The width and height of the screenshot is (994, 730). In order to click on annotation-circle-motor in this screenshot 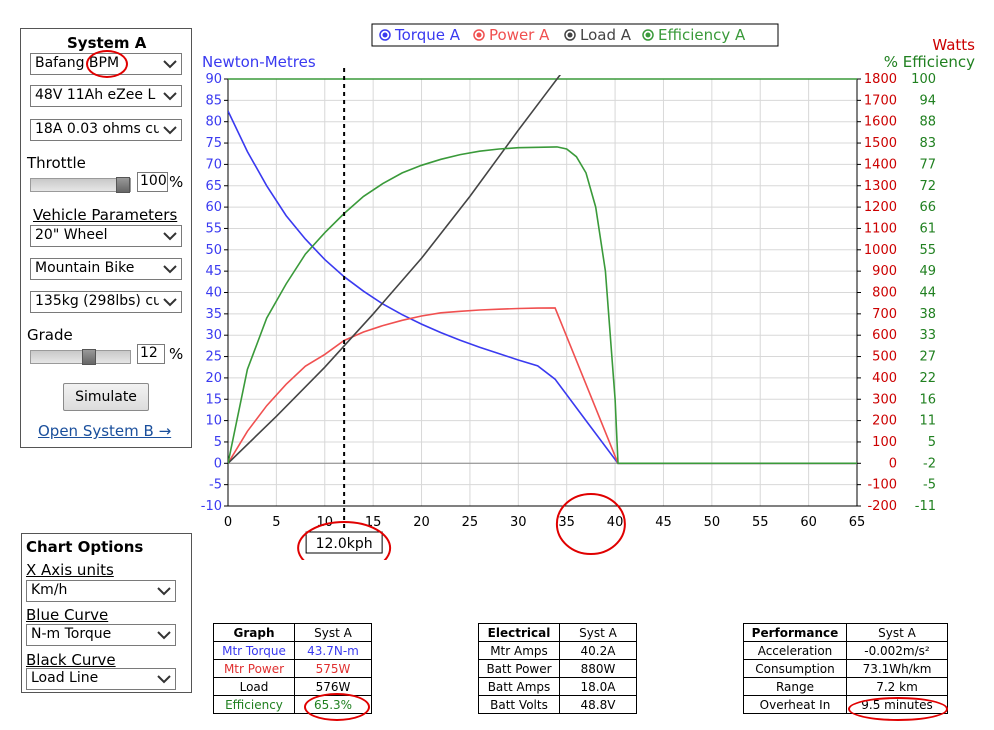, I will do `click(107, 64)`.